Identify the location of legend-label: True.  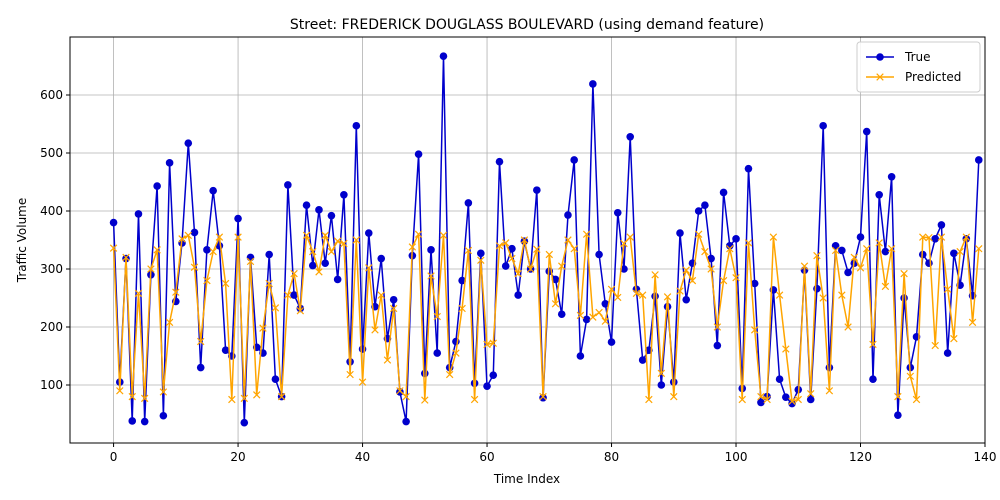
(917, 57).